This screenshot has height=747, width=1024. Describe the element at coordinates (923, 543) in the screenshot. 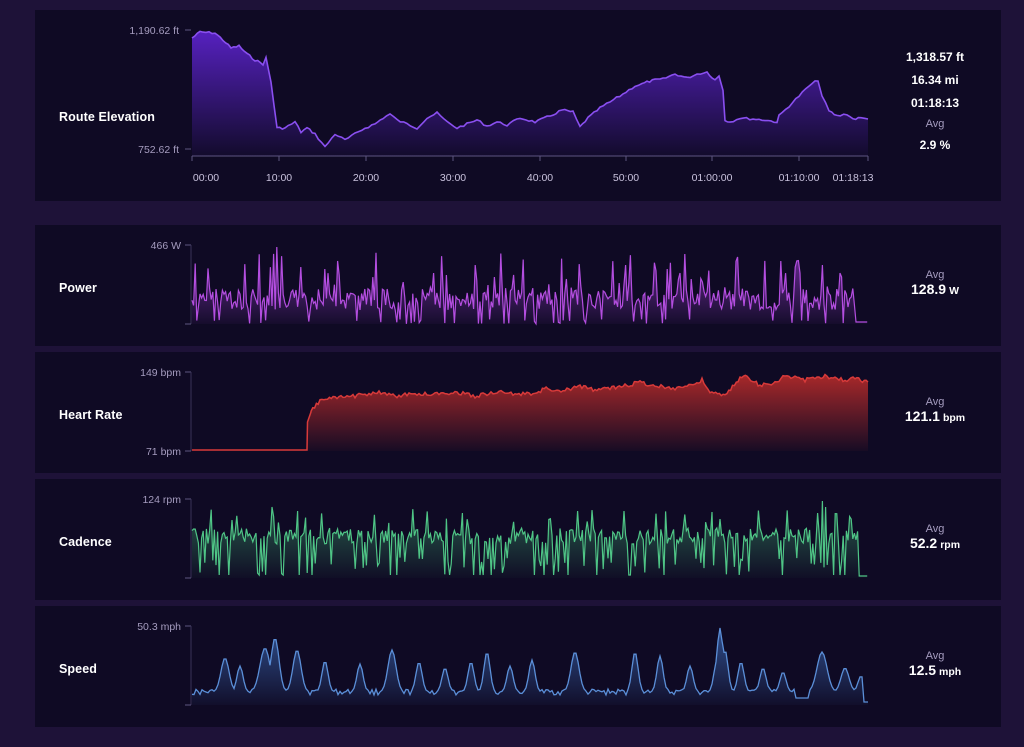

I see `cadence-avg-value: 52.2` at that location.